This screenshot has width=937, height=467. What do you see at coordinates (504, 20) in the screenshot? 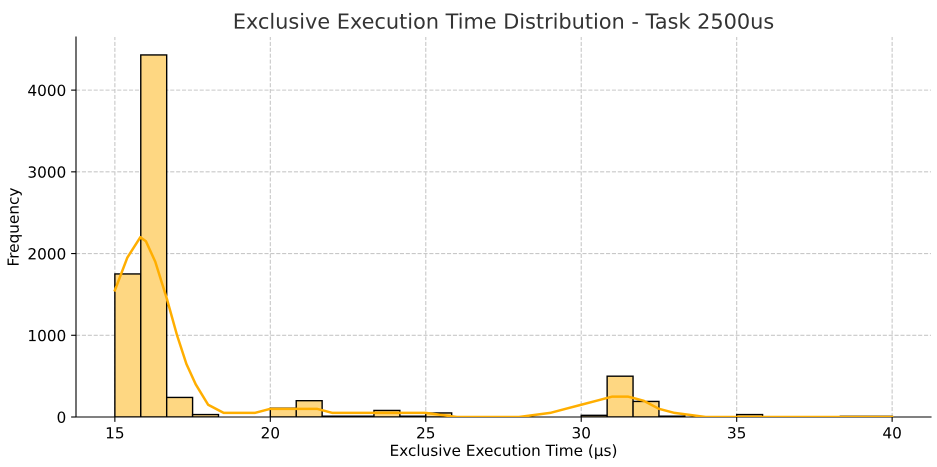
I see `chart-title: Exclusive Execution Time Distribution - Task 2500us` at bounding box center [504, 20].